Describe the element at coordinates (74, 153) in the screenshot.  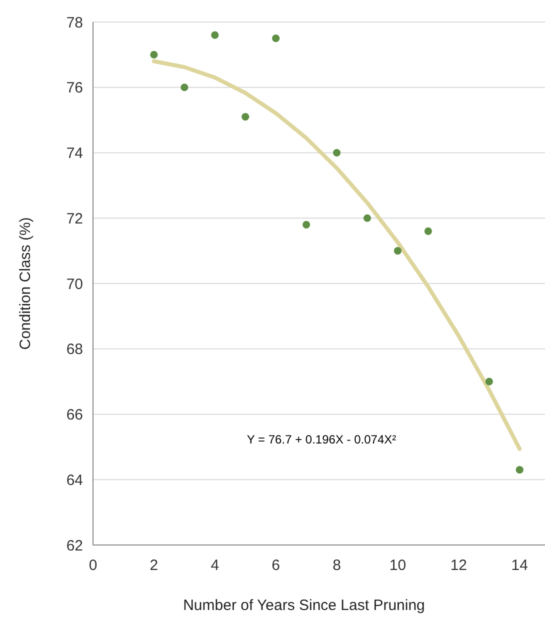
I see `y-tick-label: 74` at that location.